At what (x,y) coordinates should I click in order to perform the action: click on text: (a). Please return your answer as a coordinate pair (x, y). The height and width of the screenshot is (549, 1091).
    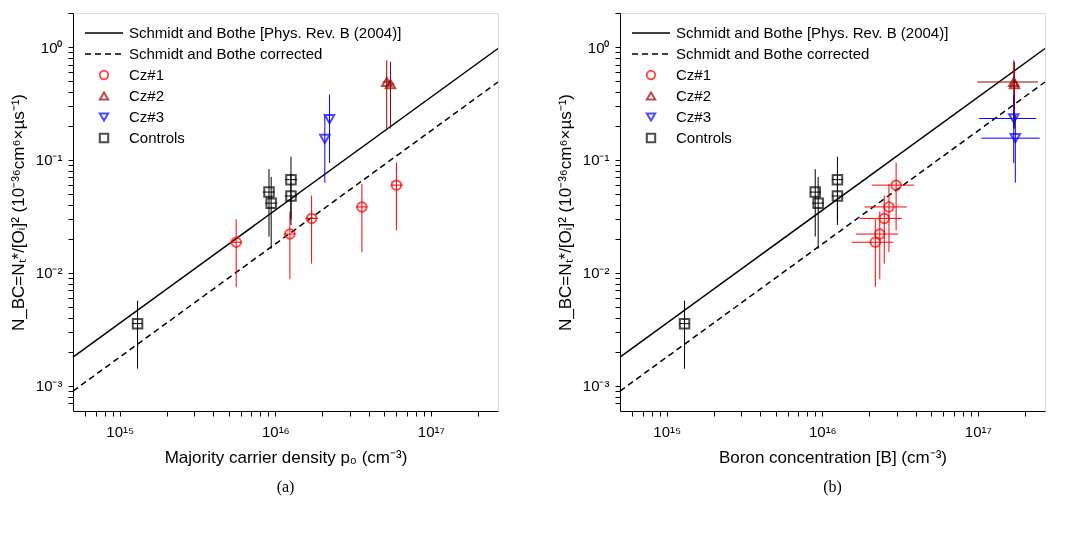
    Looking at the image, I should click on (285, 487).